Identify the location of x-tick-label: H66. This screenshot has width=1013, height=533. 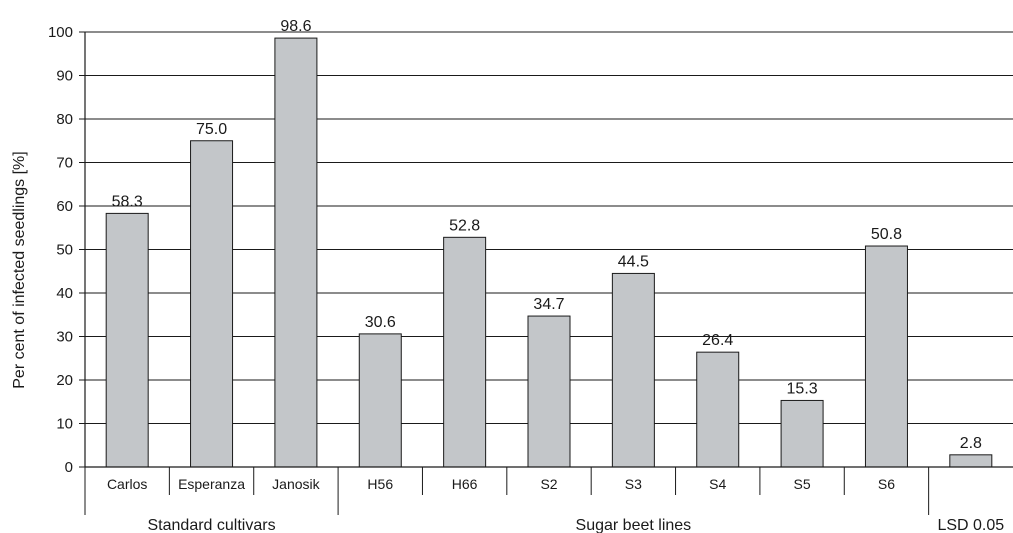
(465, 484).